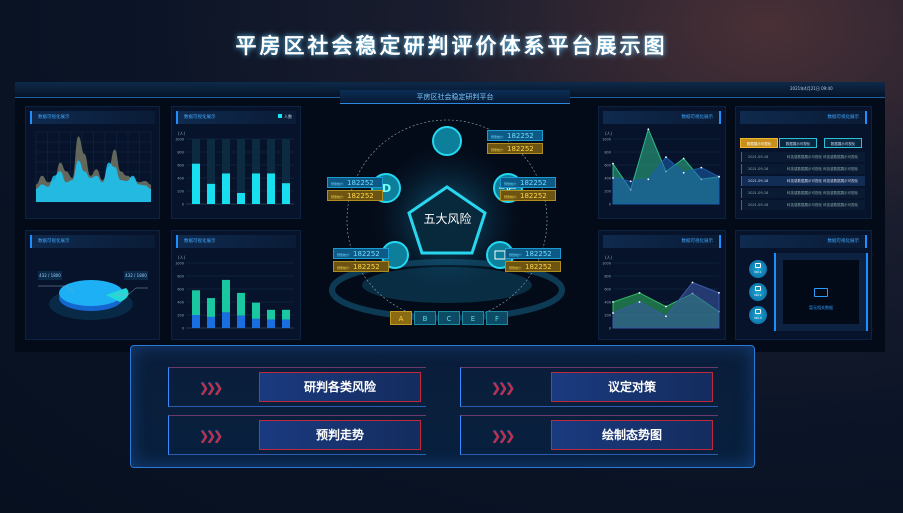 Image resolution: width=903 pixels, height=513 pixels. What do you see at coordinates (758, 272) in the screenshot?
I see `media-label: NO.1` at bounding box center [758, 272].